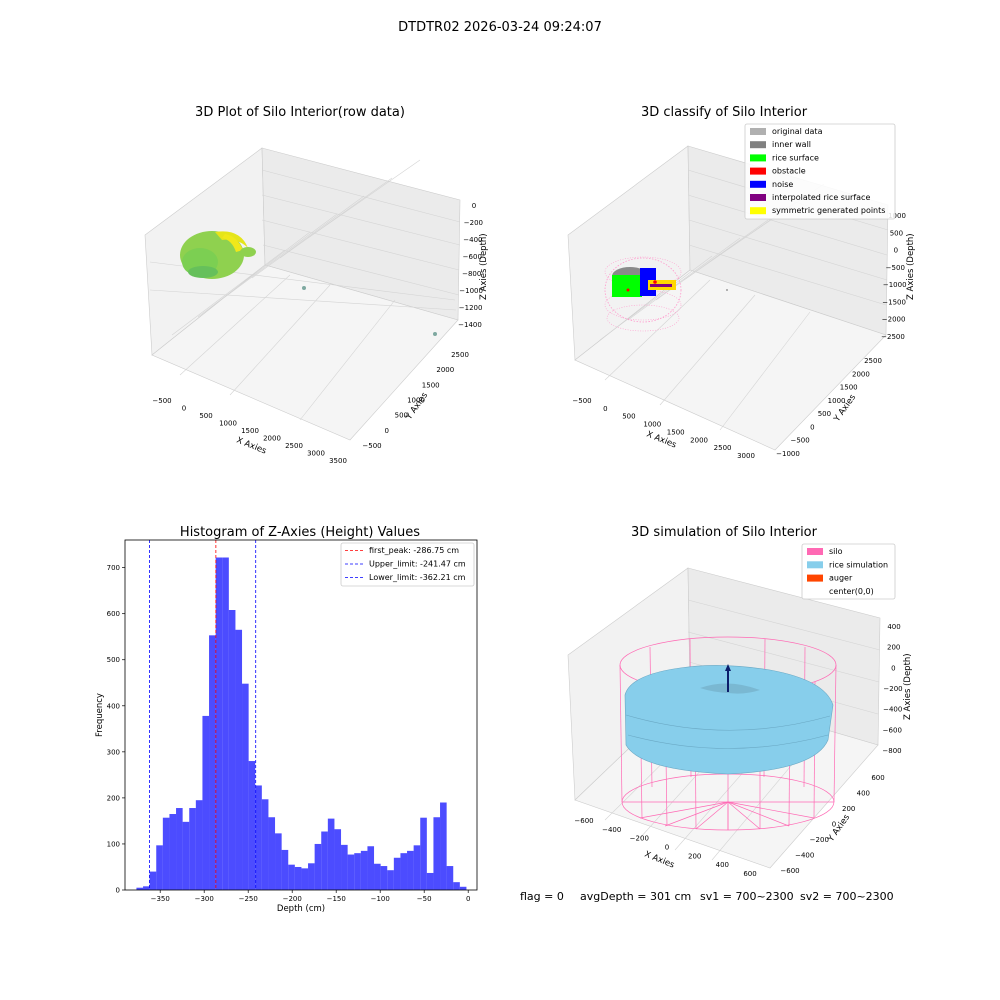  Describe the element at coordinates (160, 899) in the screenshot. I see `hist-x-tick-label: −350` at that location.